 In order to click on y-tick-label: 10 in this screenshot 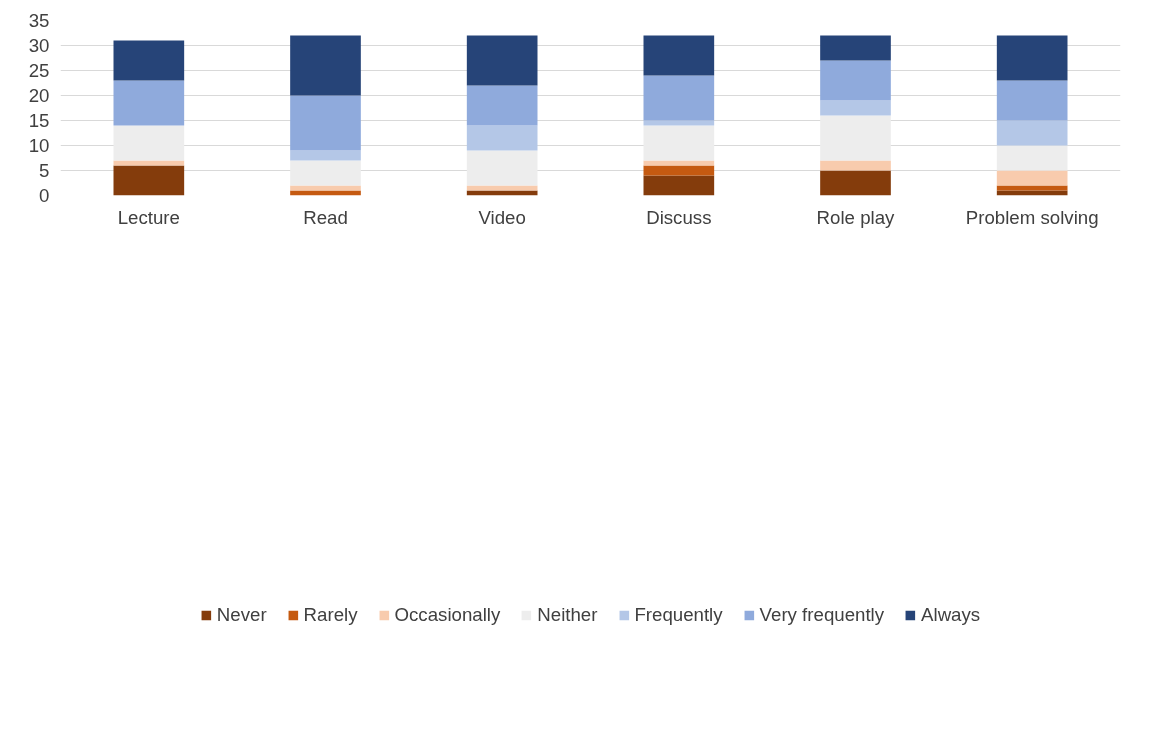, I will do `click(39, 145)`.